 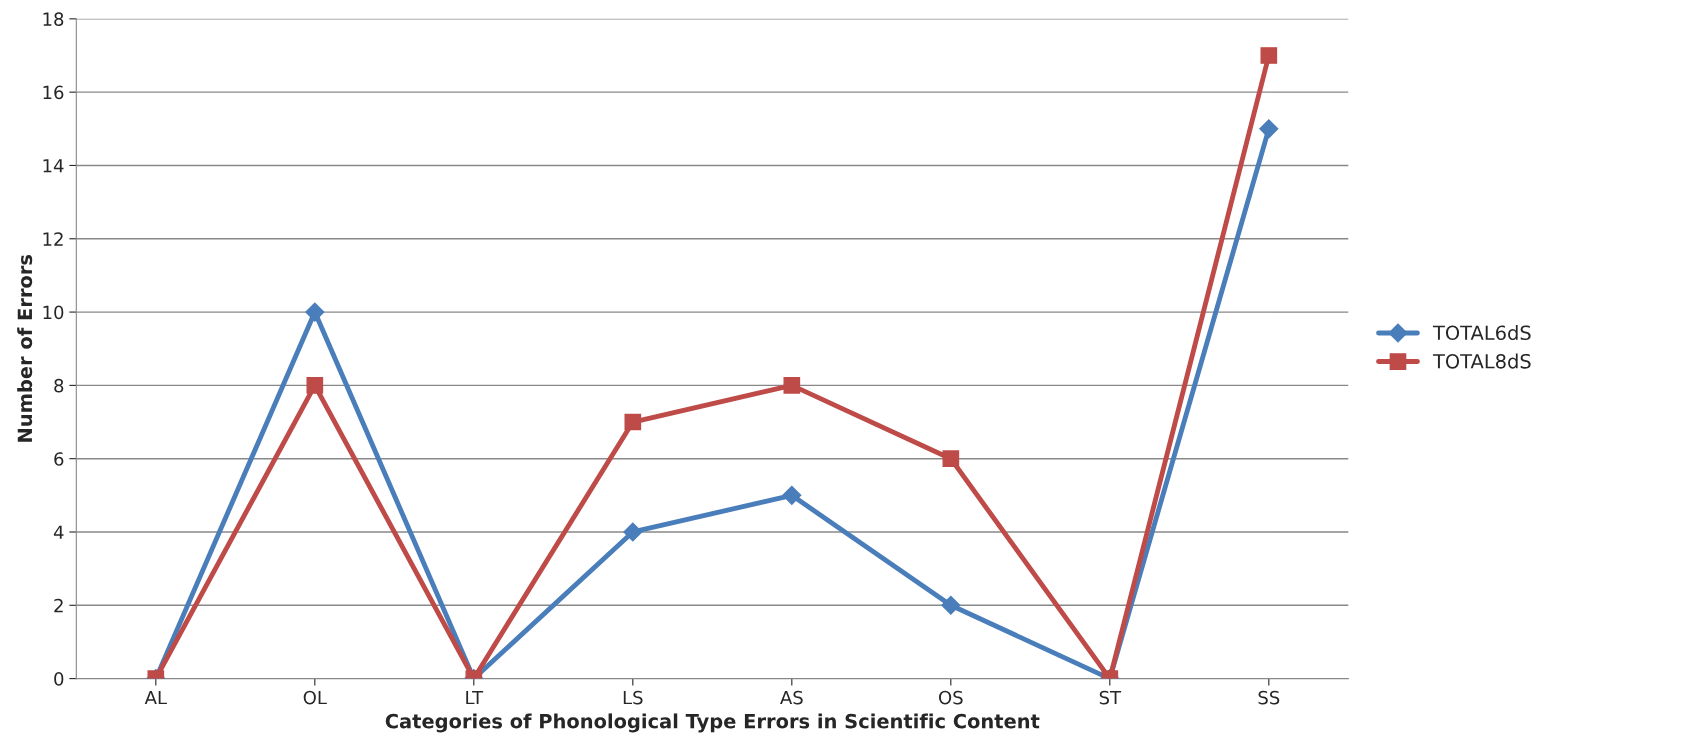 I want to click on x-tick-label: LS, so click(x=633, y=697).